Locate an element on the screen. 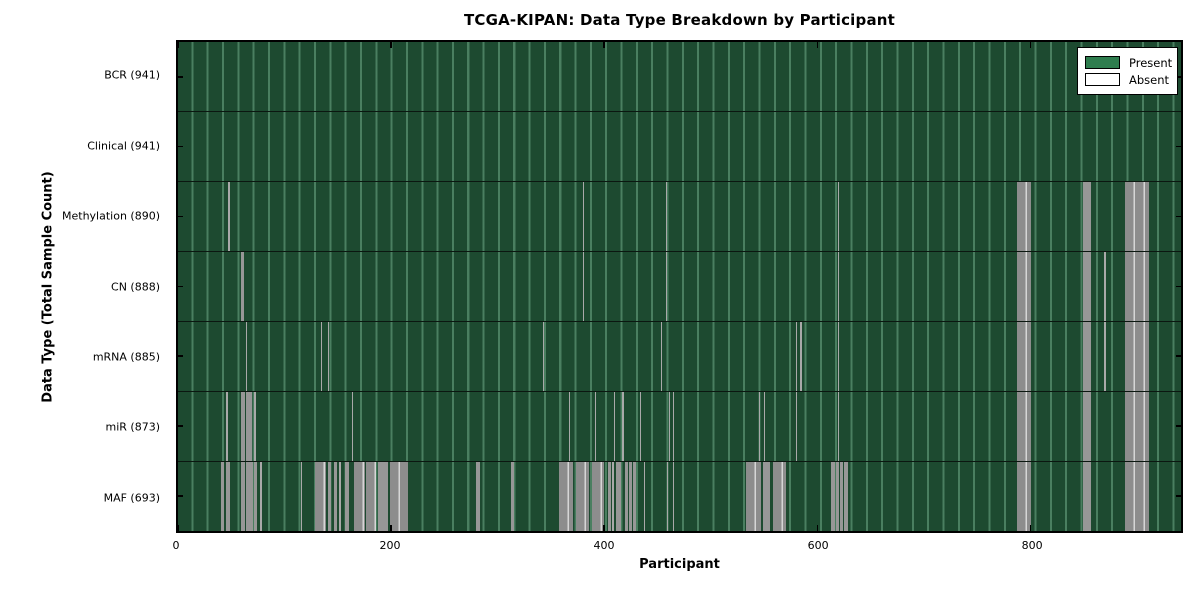  legend: Present Absent is located at coordinates (1127, 71).